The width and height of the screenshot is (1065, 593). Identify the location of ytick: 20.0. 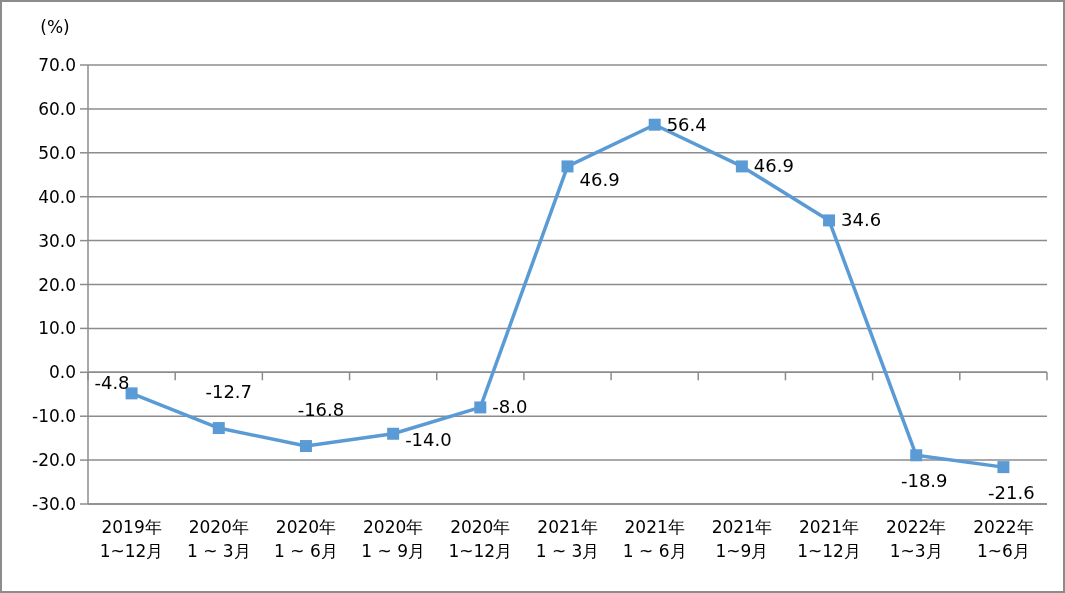
(57, 284).